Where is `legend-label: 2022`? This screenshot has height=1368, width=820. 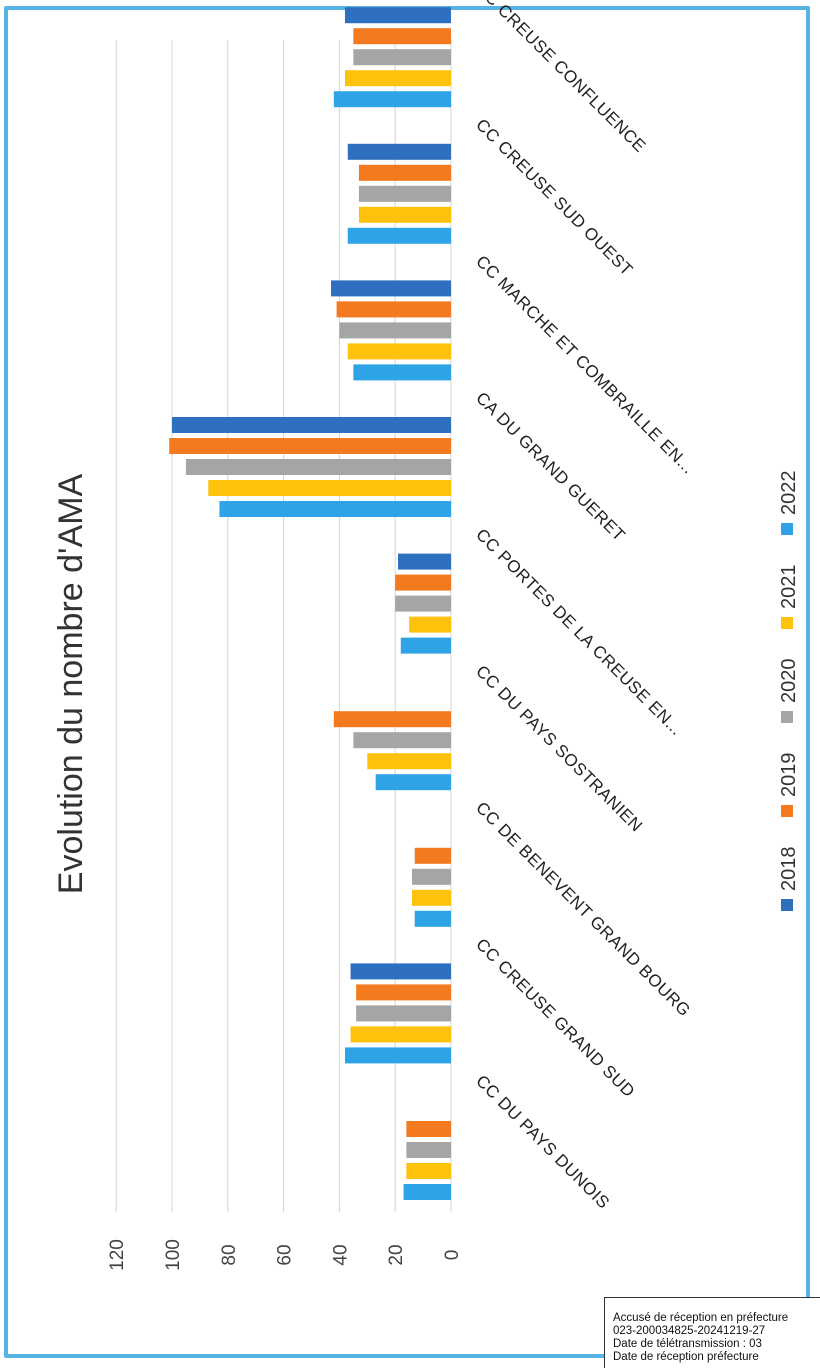 legend-label: 2022 is located at coordinates (789, 493).